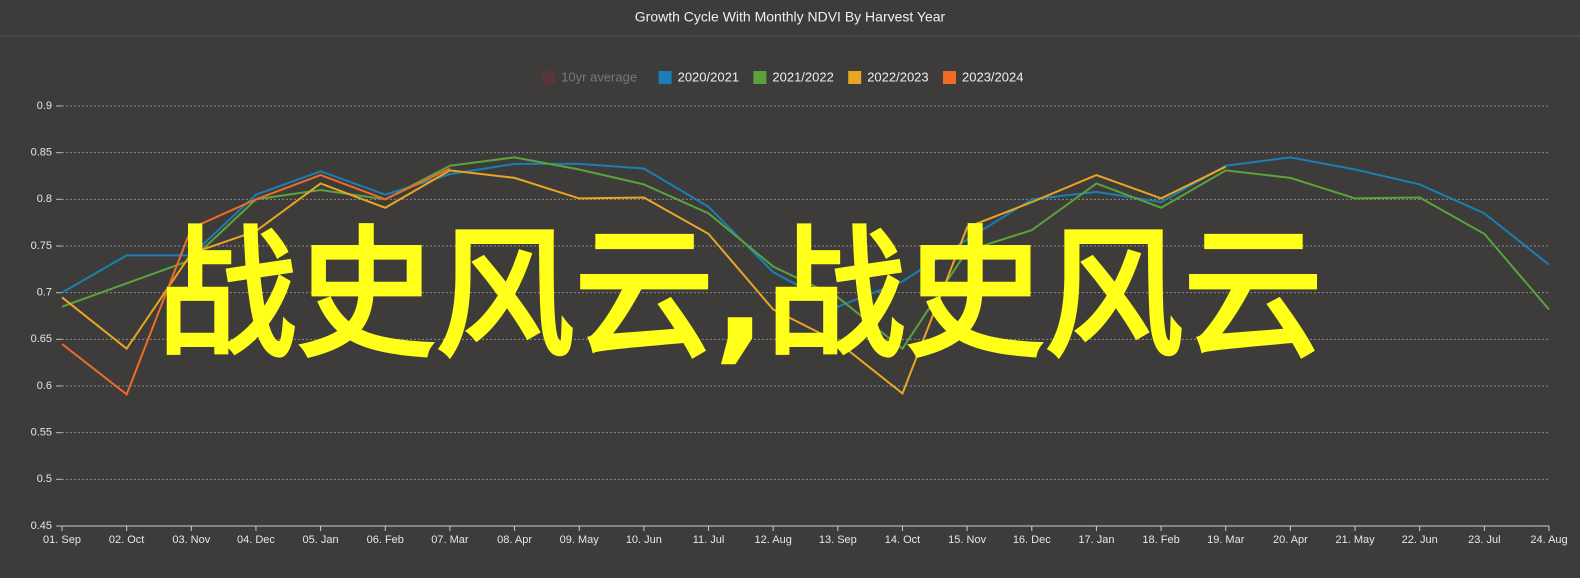  I want to click on x-tick-label: 08. Apr, so click(514, 540).